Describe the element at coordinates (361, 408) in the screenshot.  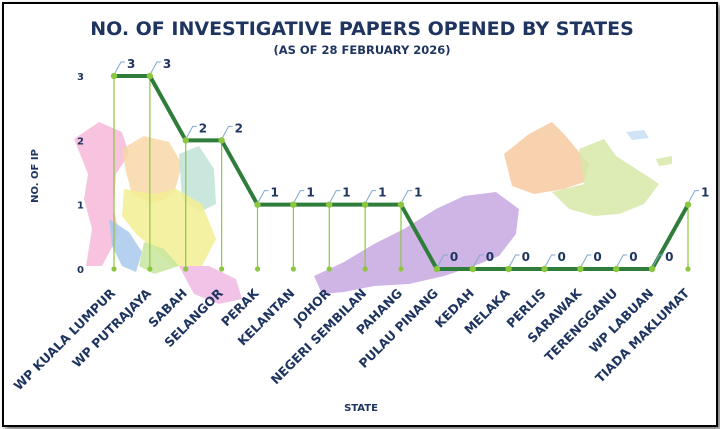
I see `x-axis-title: STATE` at that location.